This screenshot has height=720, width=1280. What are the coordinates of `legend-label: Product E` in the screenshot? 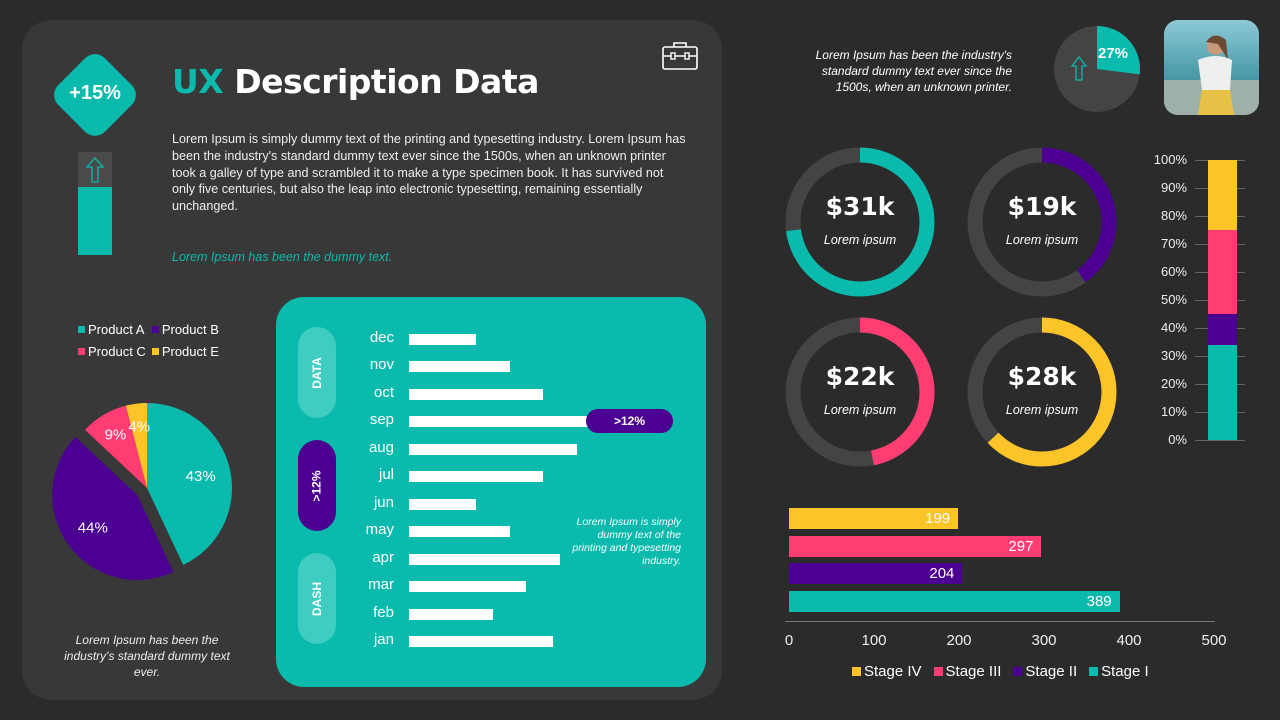 It's located at (190, 351).